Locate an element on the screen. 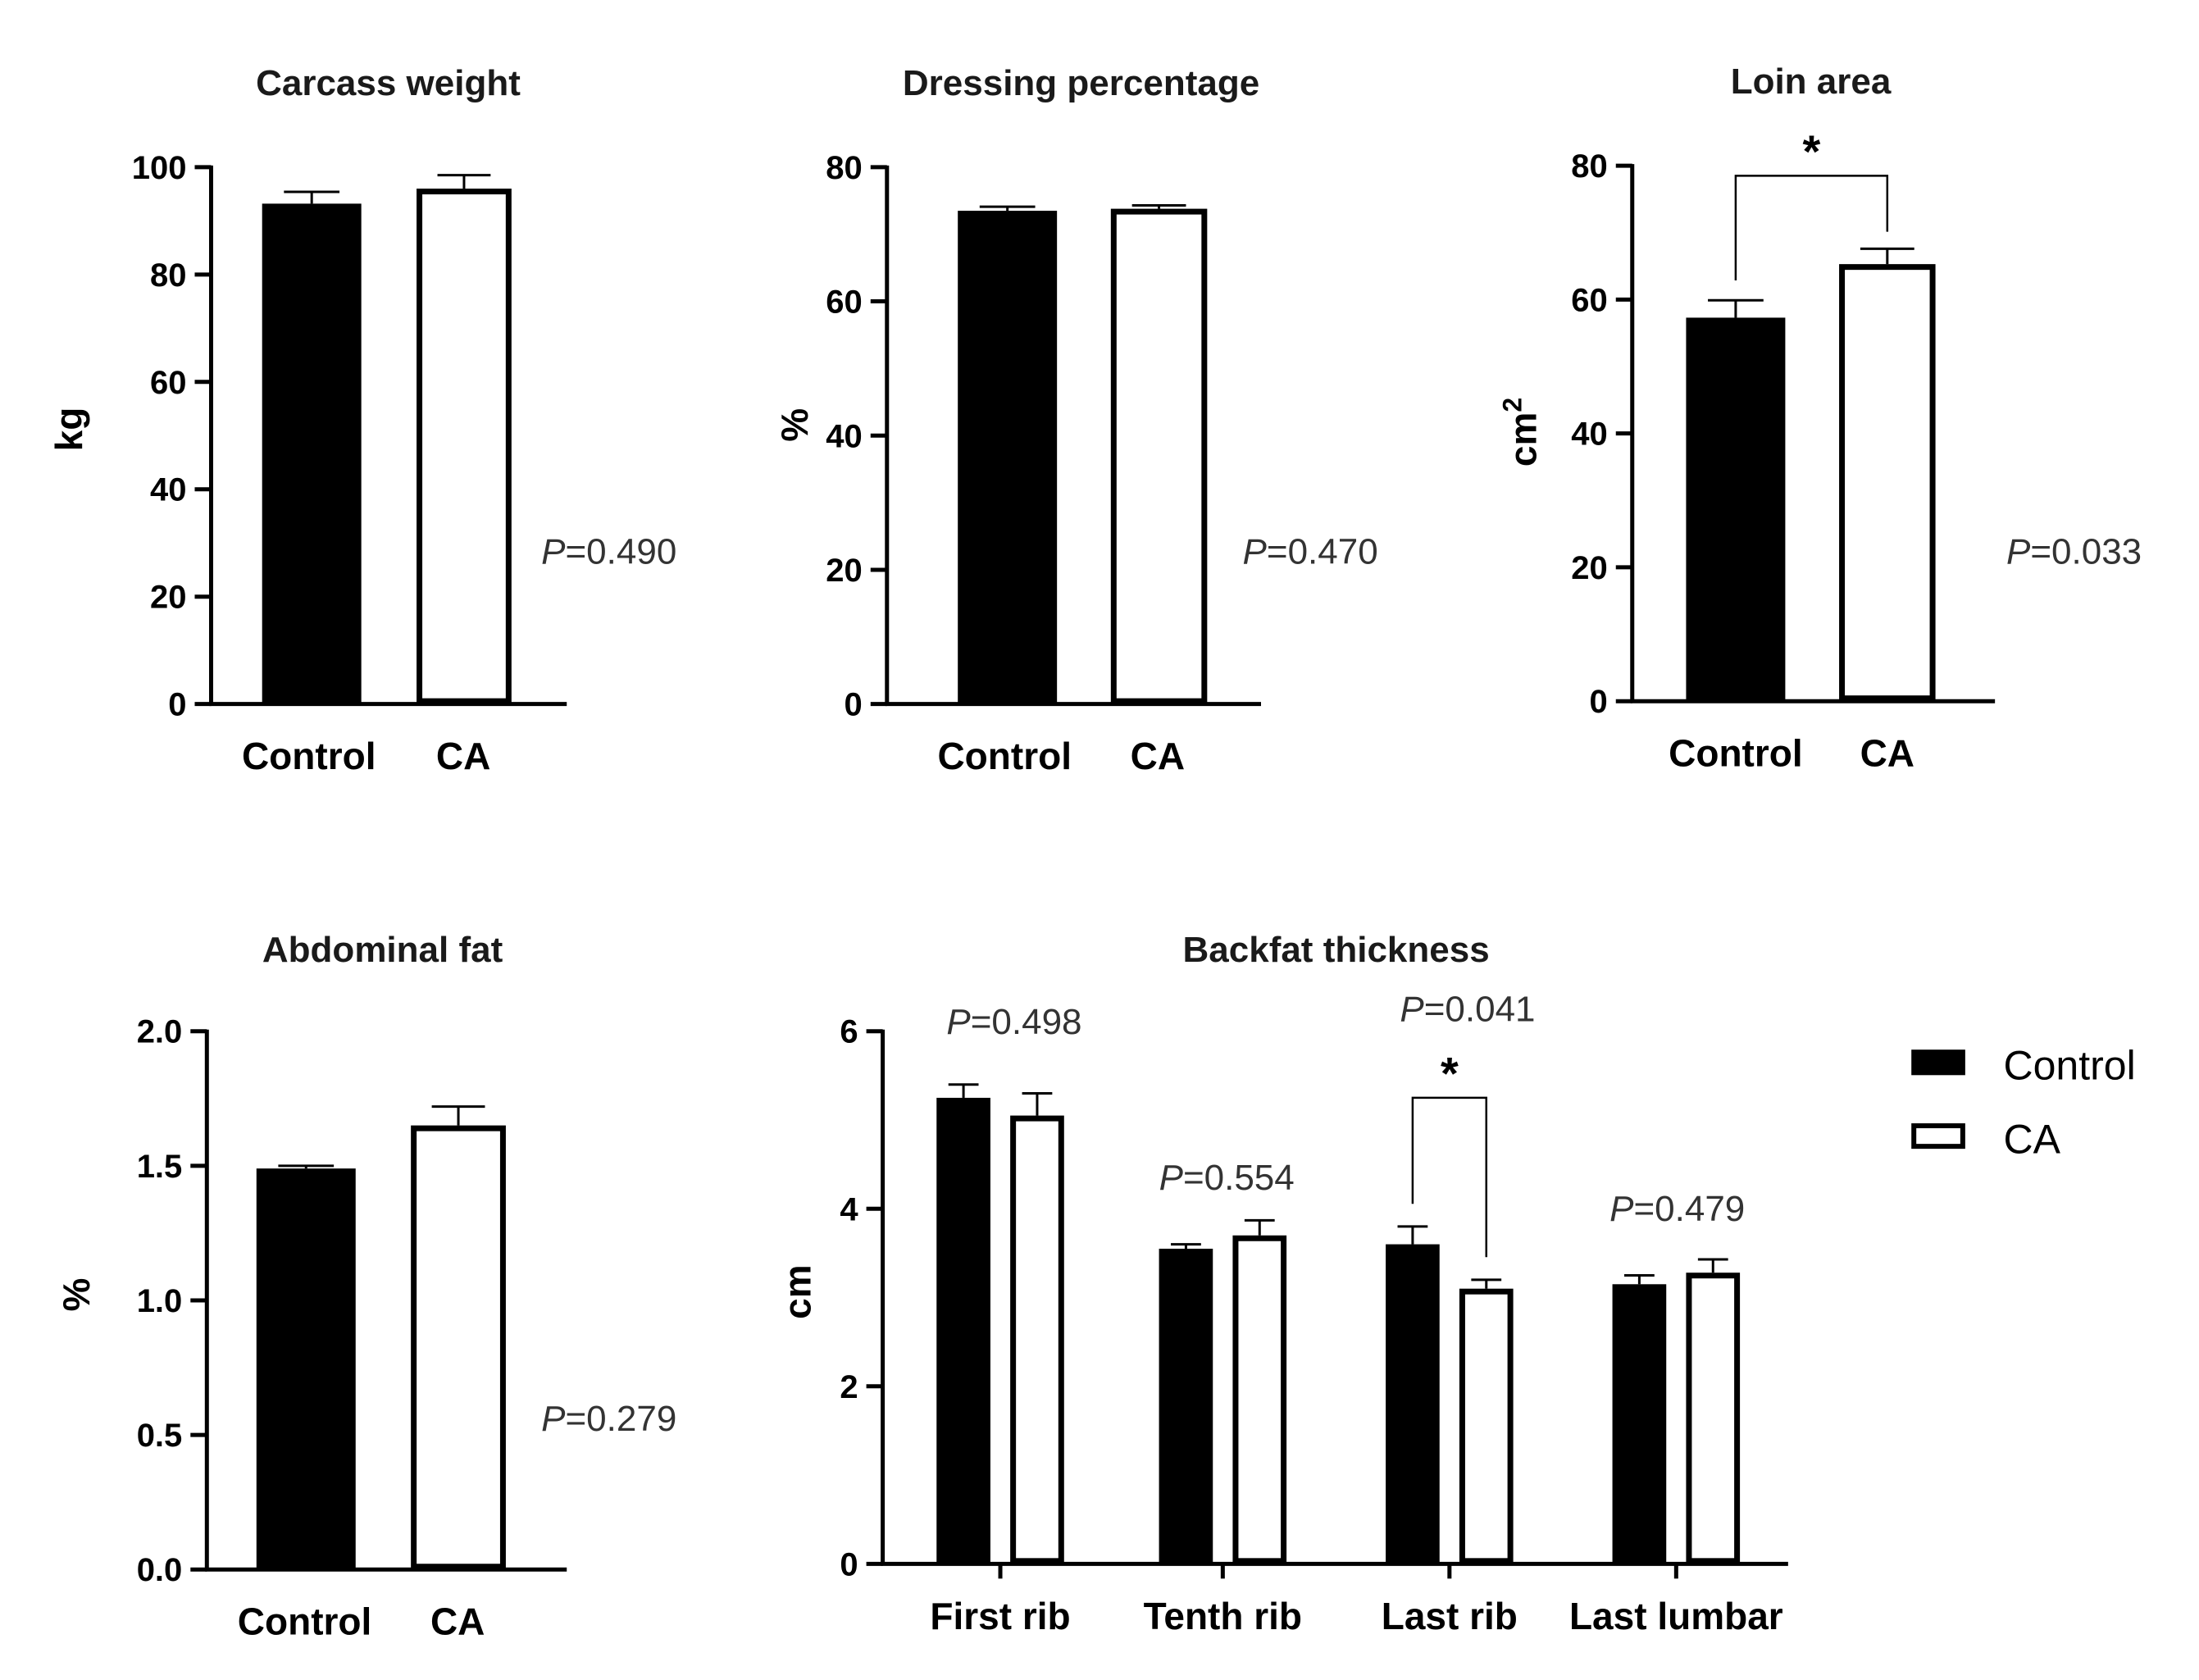 The height and width of the screenshot is (1680, 2199). y-axis-label: cm2 is located at coordinates (1520, 433).